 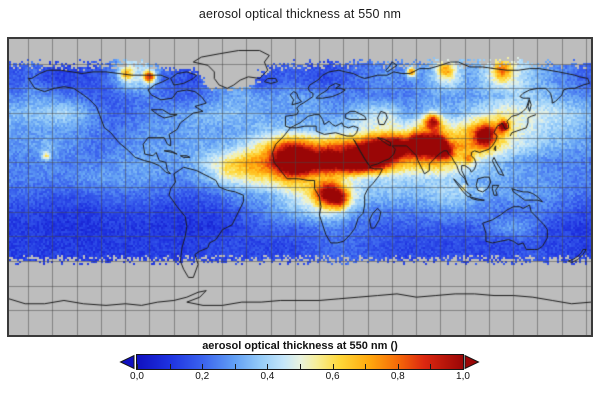 What do you see at coordinates (137, 376) in the screenshot?
I see `colorbar-tick-label: 0,0` at bounding box center [137, 376].